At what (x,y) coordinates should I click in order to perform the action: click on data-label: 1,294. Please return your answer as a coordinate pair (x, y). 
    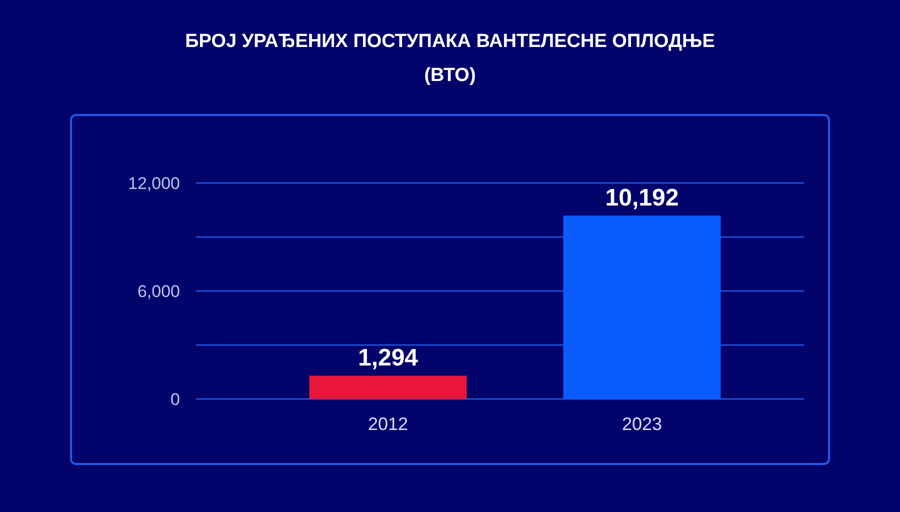
    Looking at the image, I should click on (388, 358).